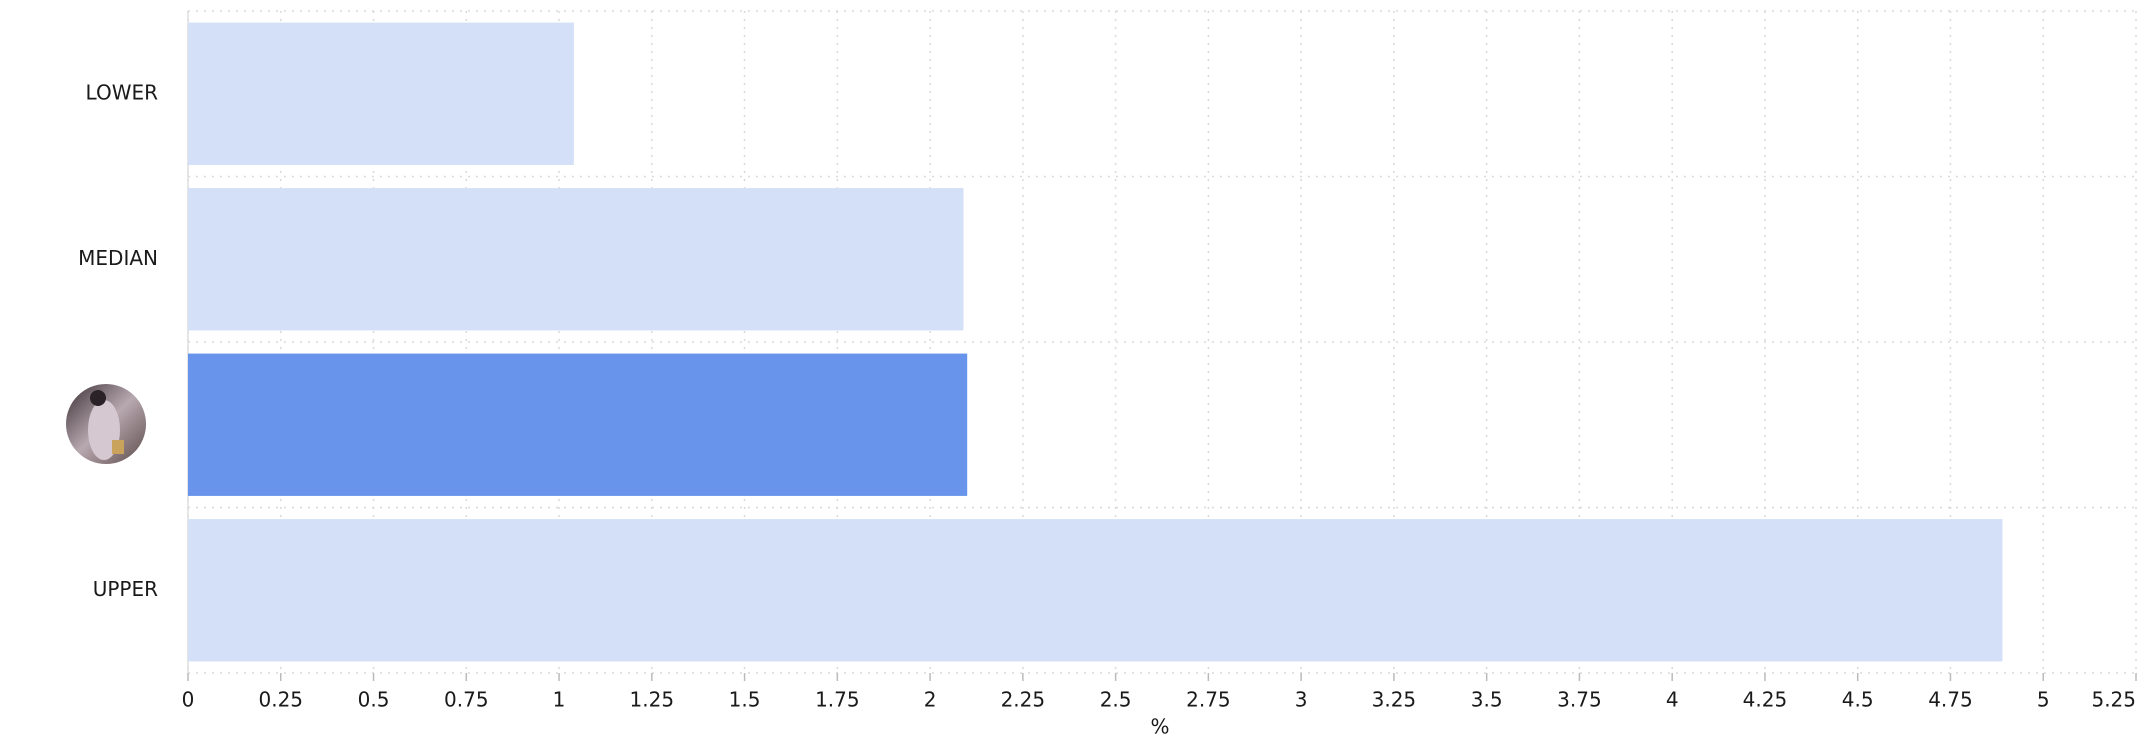  What do you see at coordinates (837, 700) in the screenshot?
I see `x-tick-label: 1.75` at bounding box center [837, 700].